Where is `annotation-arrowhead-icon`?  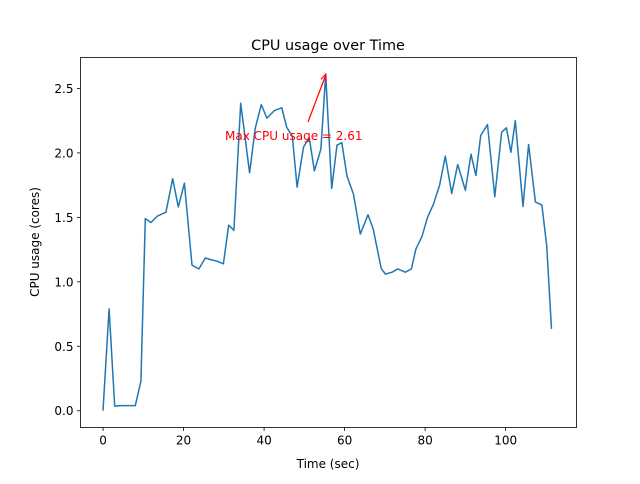 annotation-arrowhead-icon is located at coordinates (323, 77).